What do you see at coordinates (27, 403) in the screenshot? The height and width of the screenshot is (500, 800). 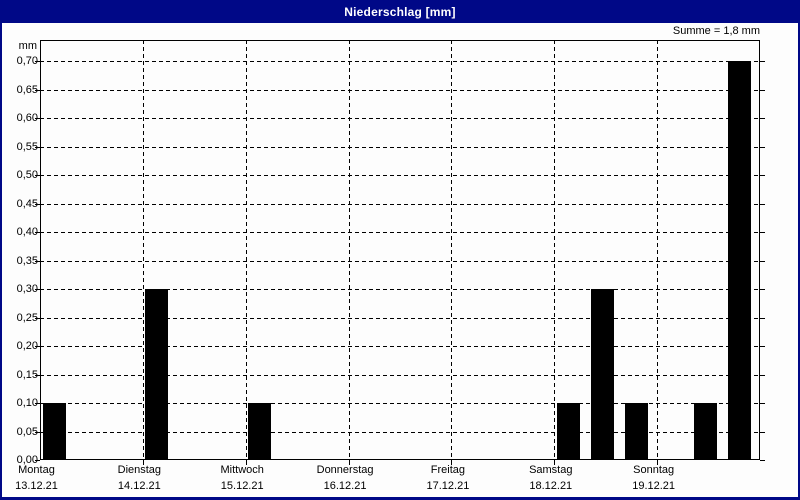 I see `y-tick-label: 0,10` at bounding box center [27, 403].